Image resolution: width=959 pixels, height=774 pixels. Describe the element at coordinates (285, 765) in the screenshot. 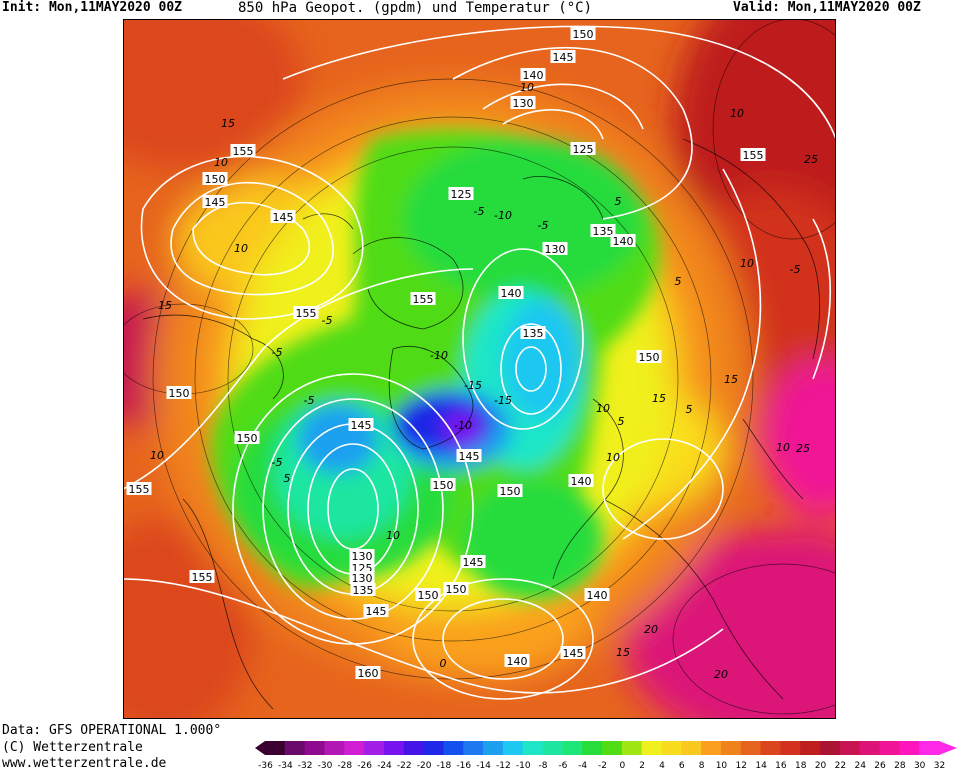

I see `colorbar-tick-label: -34` at that location.